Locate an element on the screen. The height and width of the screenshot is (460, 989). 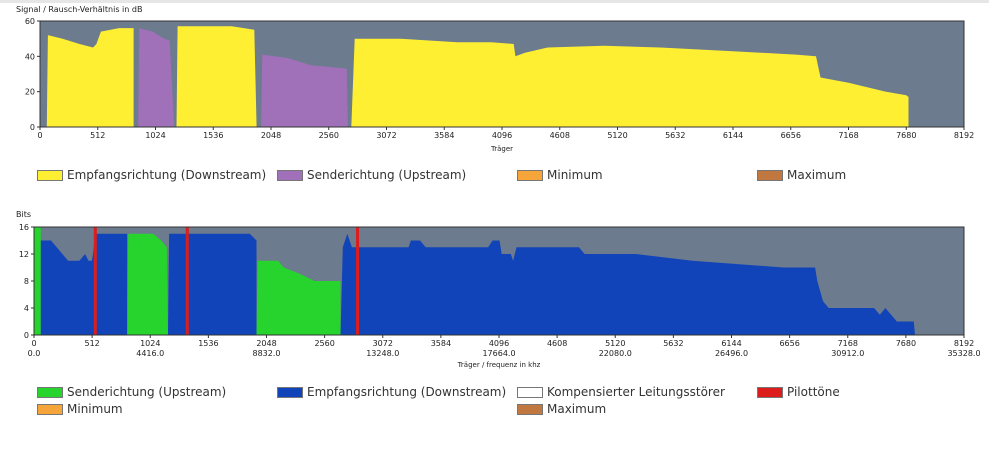
x-axis-label: Träger / frequenz in khz is located at coordinates (499, 365).